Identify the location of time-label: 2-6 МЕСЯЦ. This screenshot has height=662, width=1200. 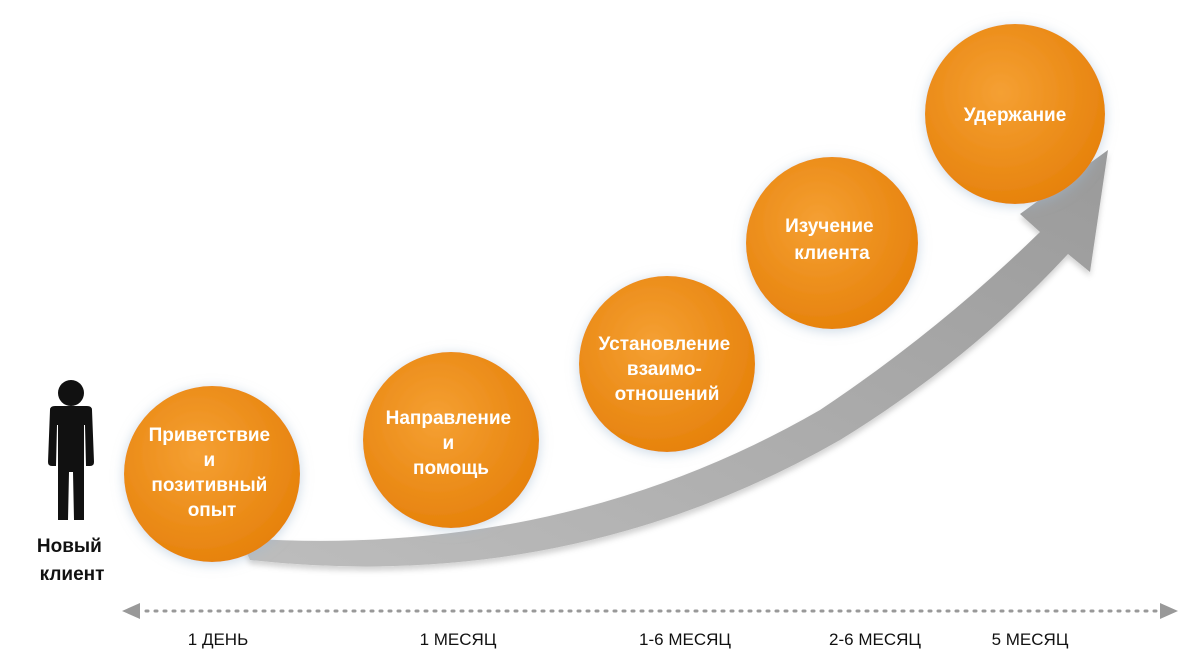
(875, 639).